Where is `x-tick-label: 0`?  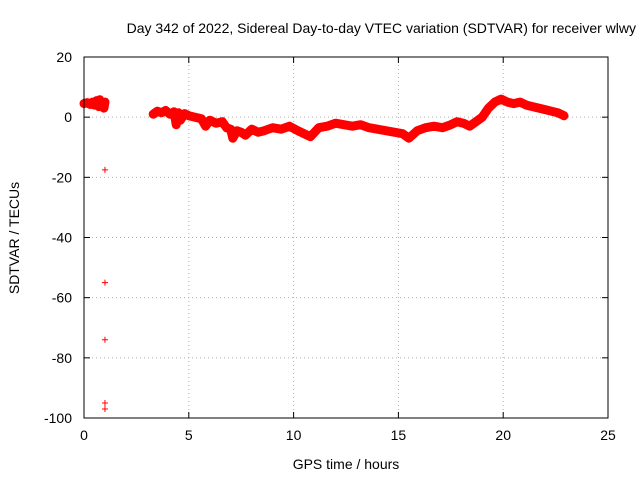
x-tick-label: 0 is located at coordinates (84, 435).